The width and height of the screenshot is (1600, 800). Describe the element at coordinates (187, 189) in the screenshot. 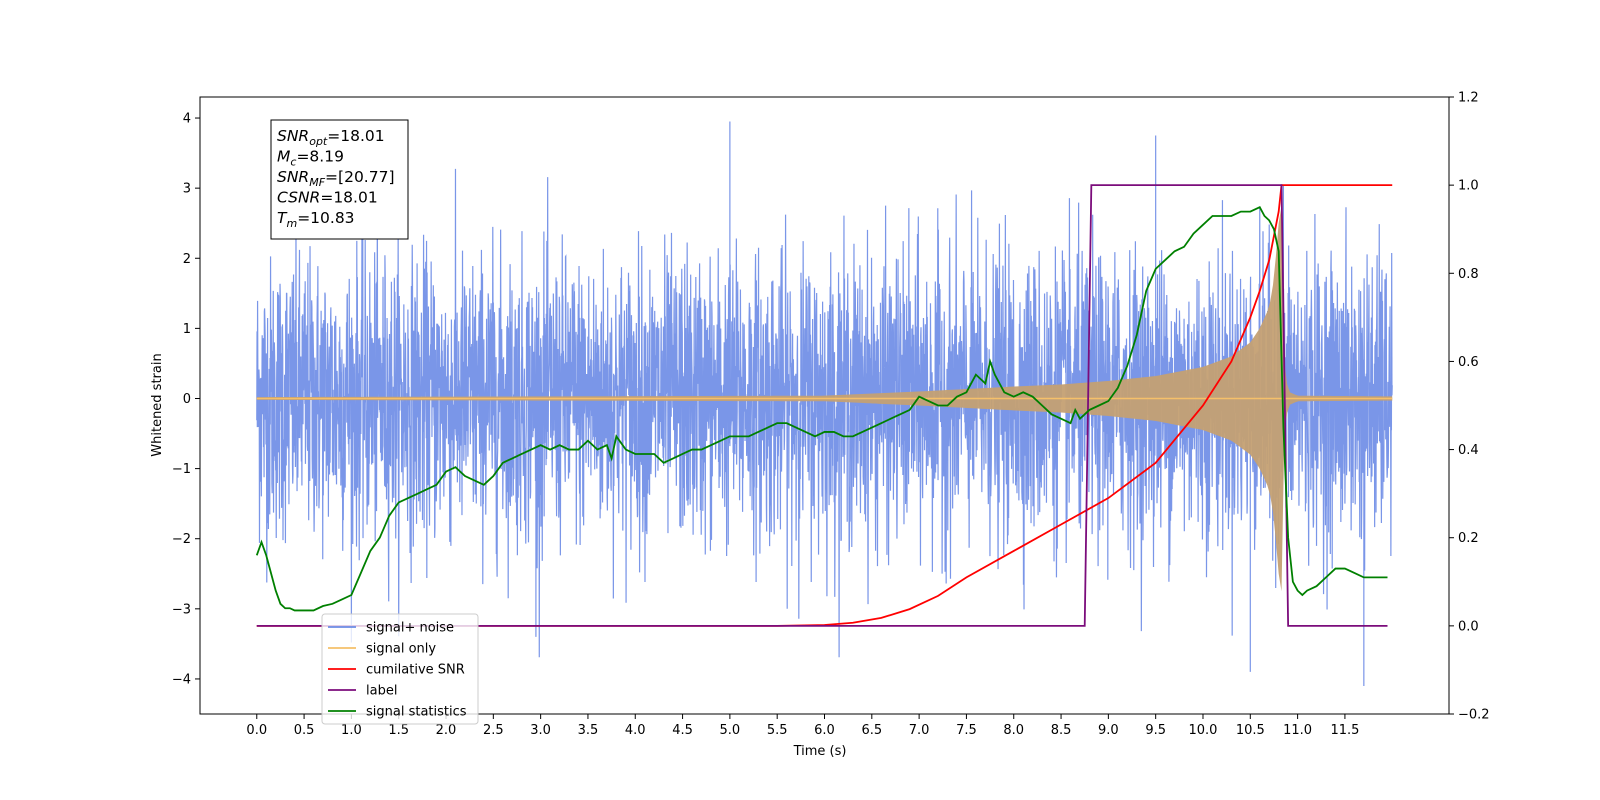

I see `y-left-tick-label: 3` at that location.